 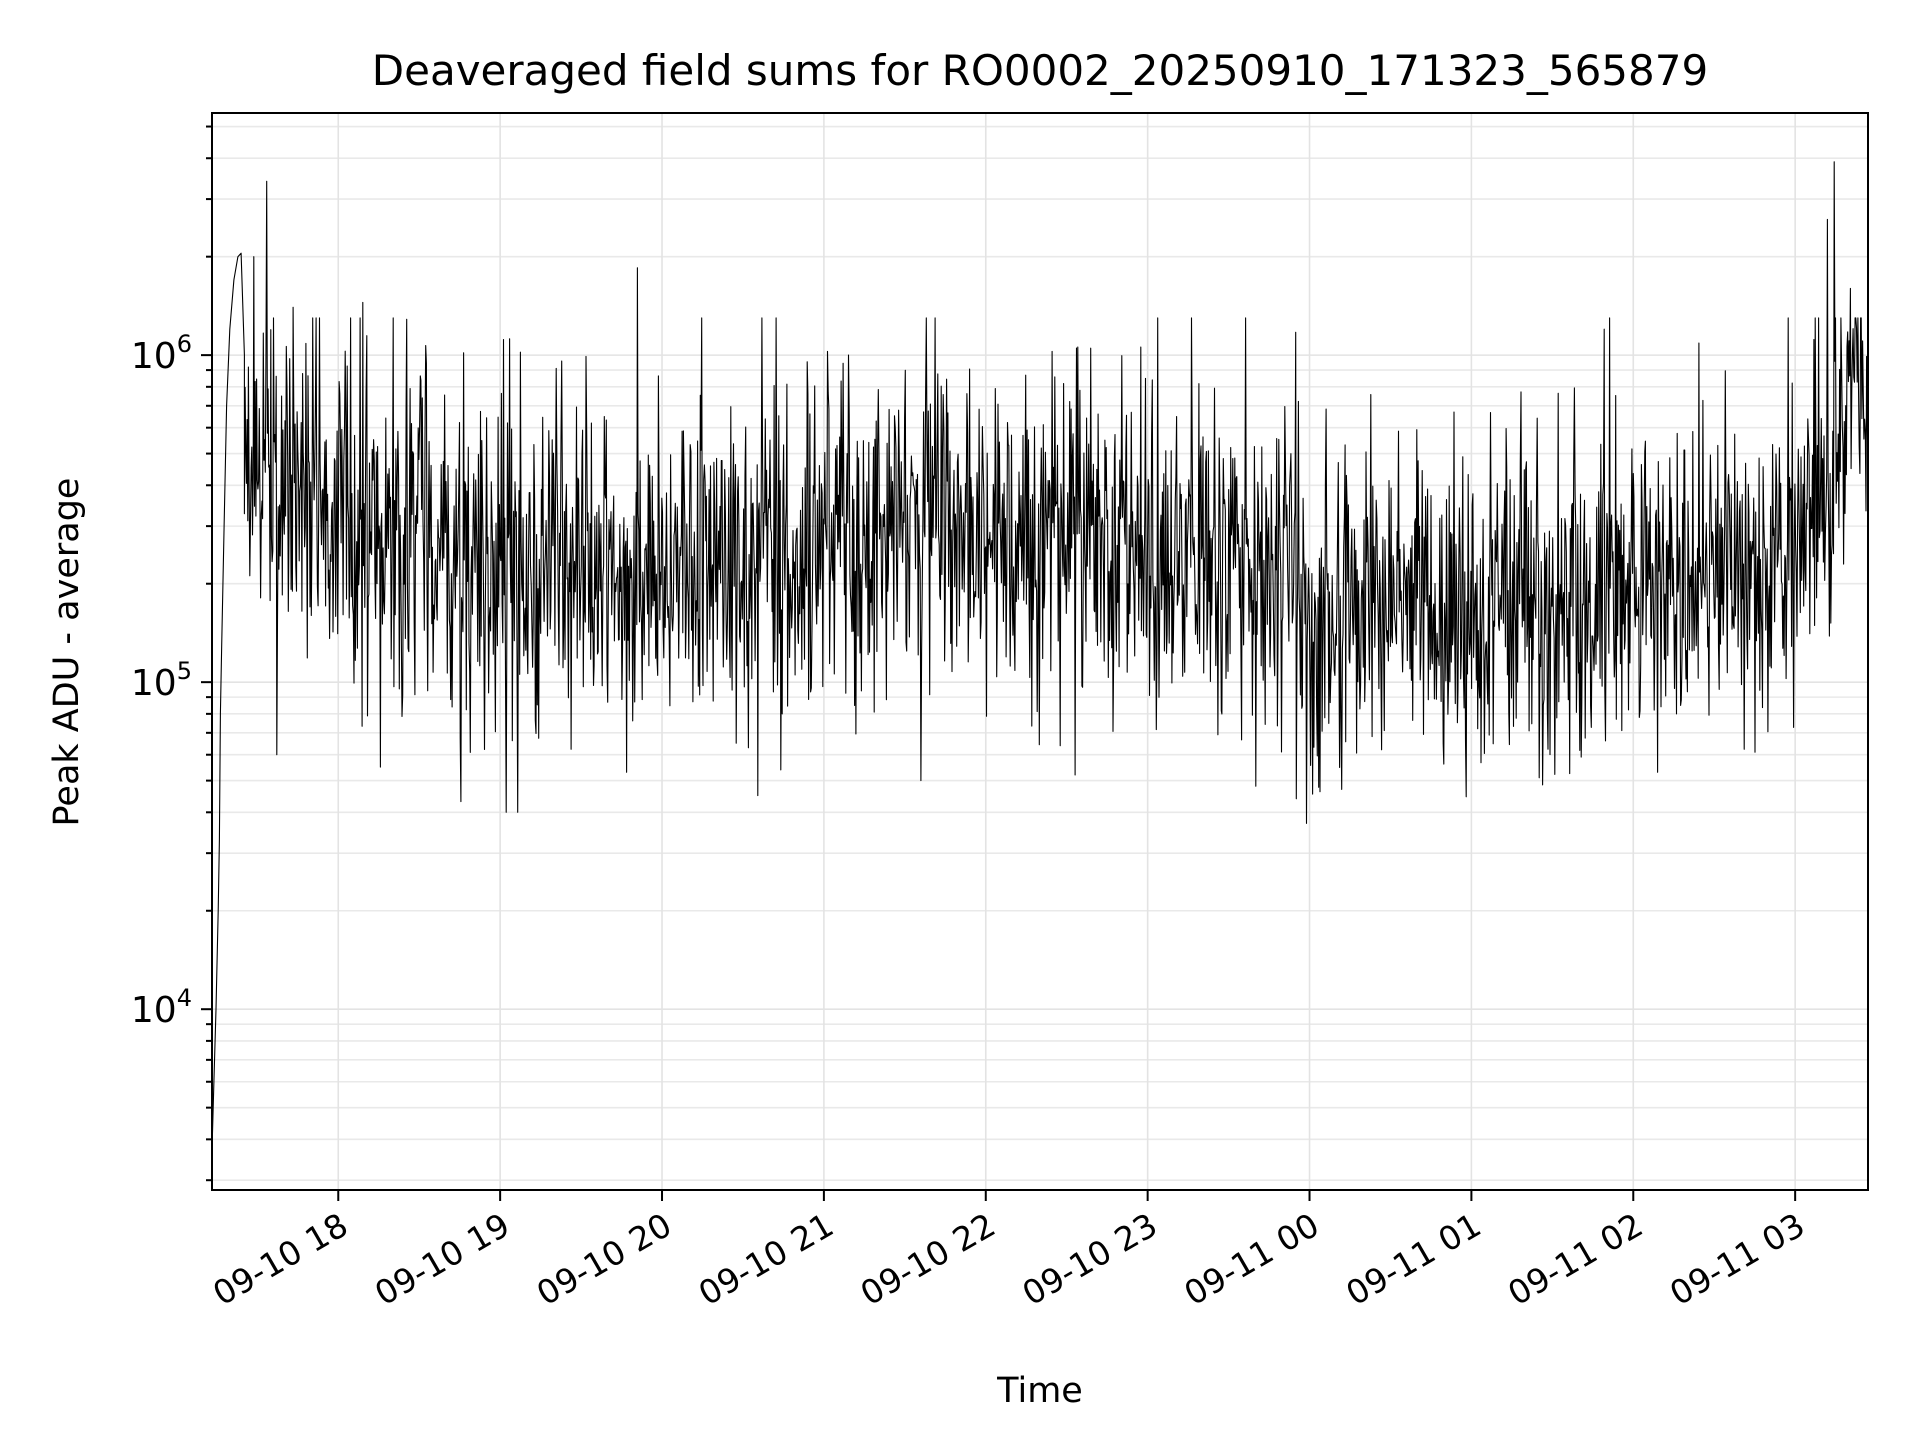 What do you see at coordinates (161, 353) in the screenshot?
I see `y-tick-label: 10⁶` at bounding box center [161, 353].